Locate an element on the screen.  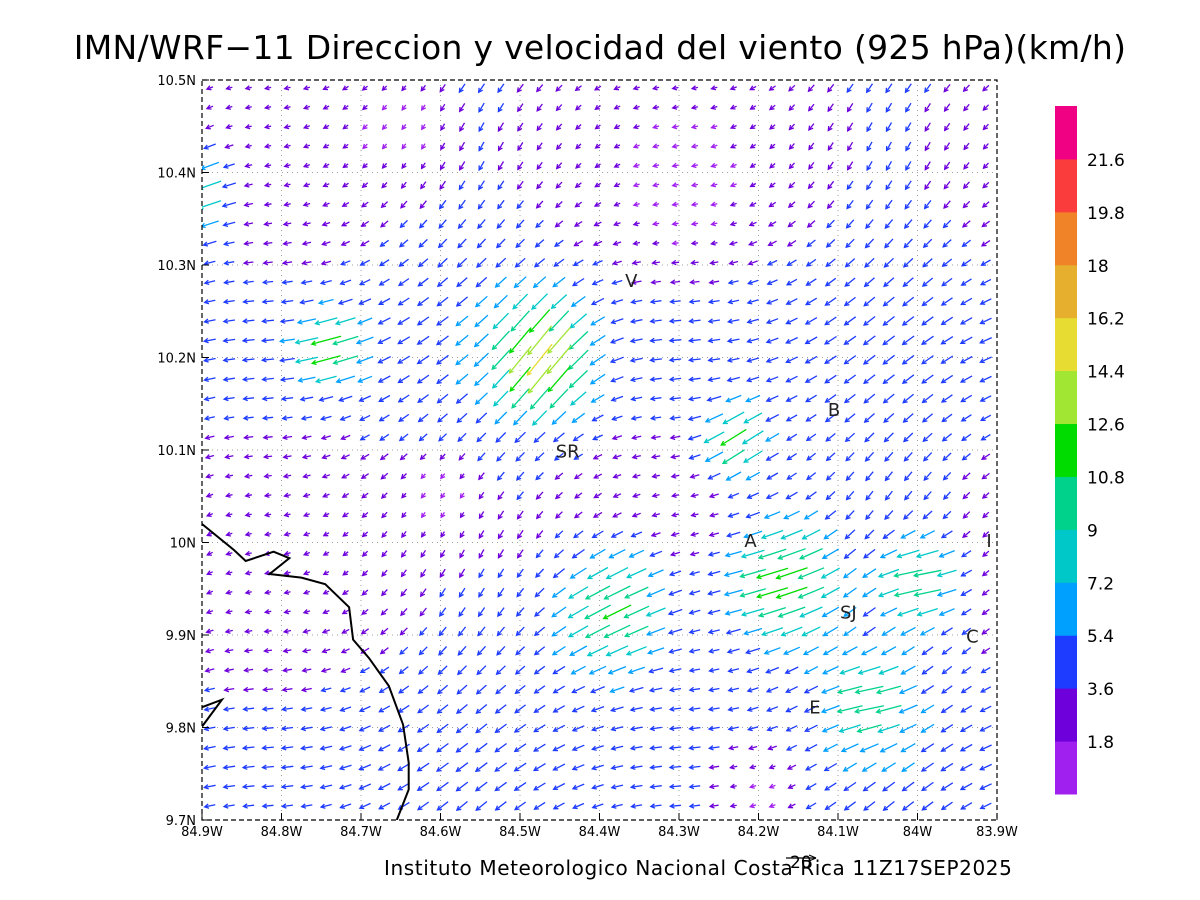
lat-tick-label: 10.2N is located at coordinates (176, 359).